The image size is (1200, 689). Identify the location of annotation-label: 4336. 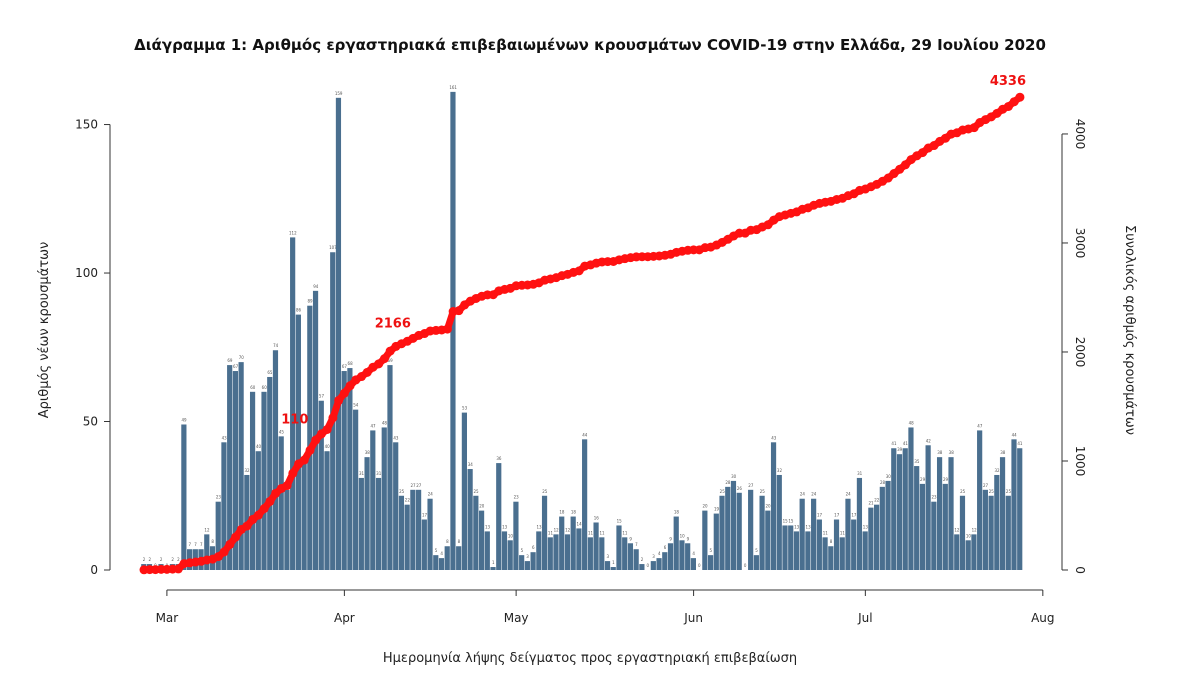
(1008, 81).